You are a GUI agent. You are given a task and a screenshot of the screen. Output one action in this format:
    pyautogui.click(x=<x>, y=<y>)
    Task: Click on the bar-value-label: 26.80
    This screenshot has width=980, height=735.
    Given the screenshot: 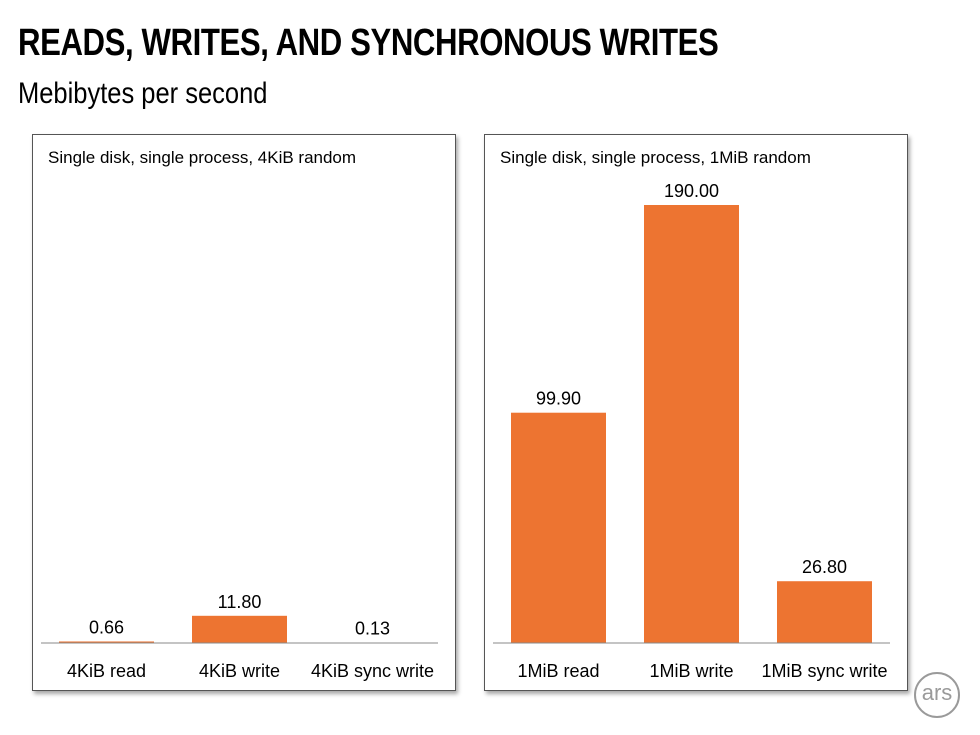 What is the action you would take?
    pyautogui.click(x=824, y=567)
    